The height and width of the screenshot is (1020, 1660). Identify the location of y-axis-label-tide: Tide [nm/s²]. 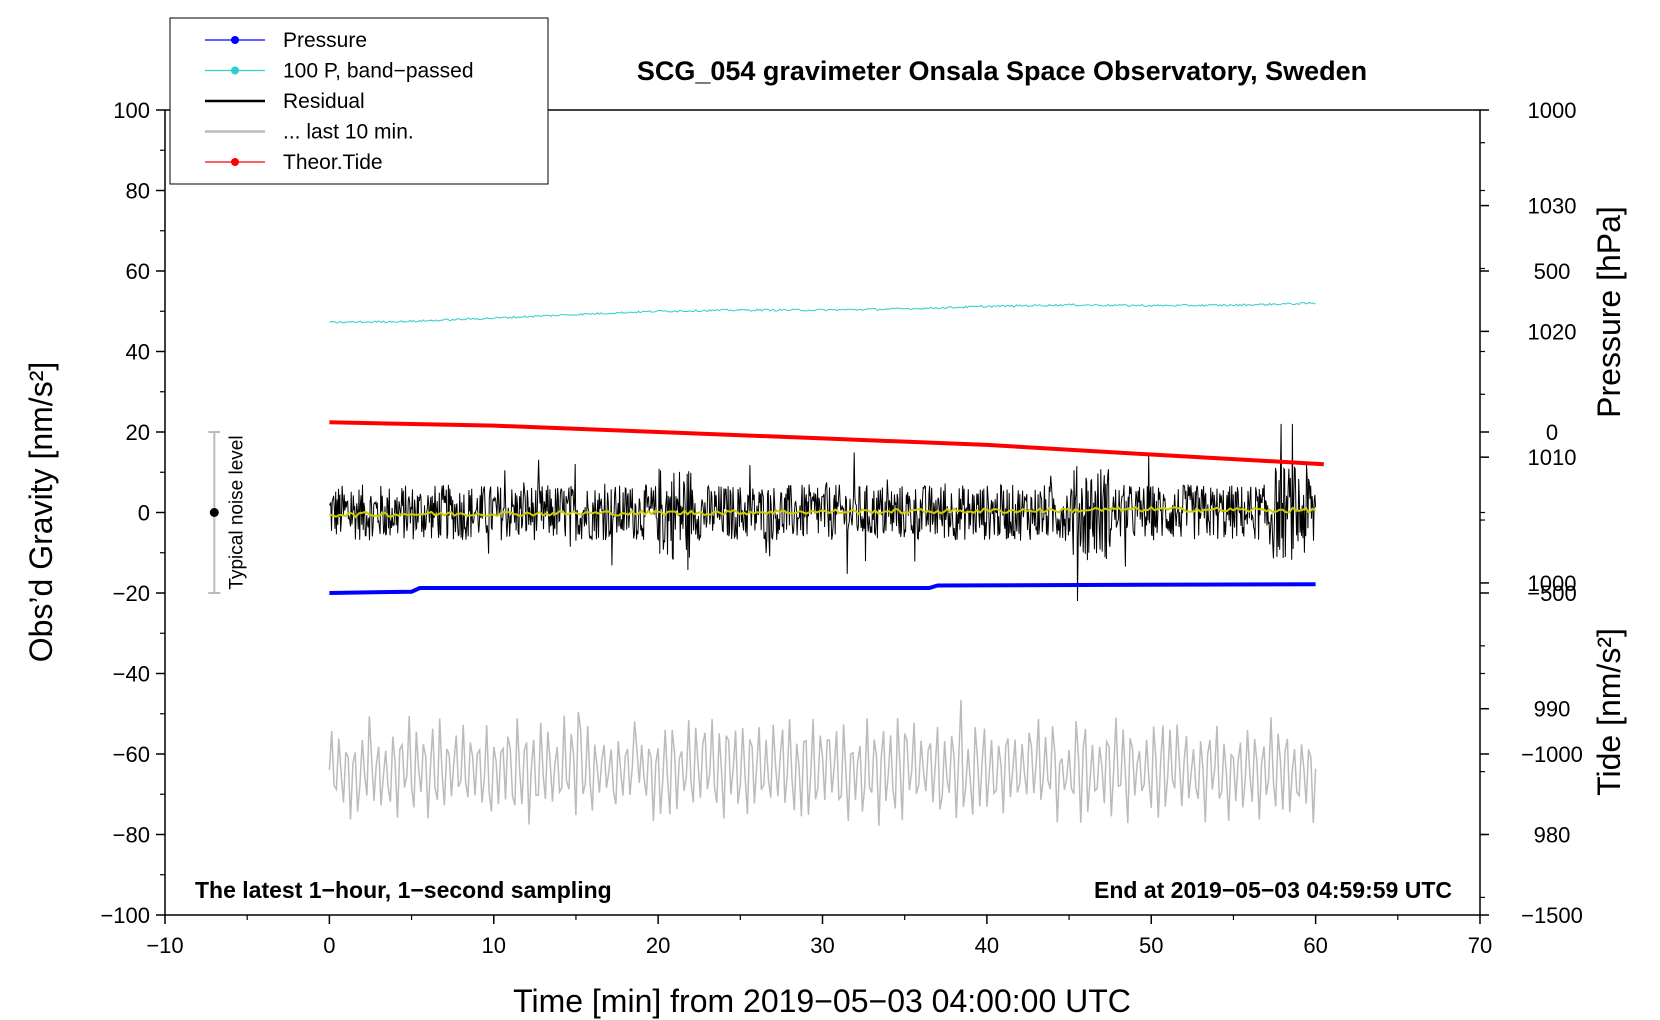
(1609, 712).